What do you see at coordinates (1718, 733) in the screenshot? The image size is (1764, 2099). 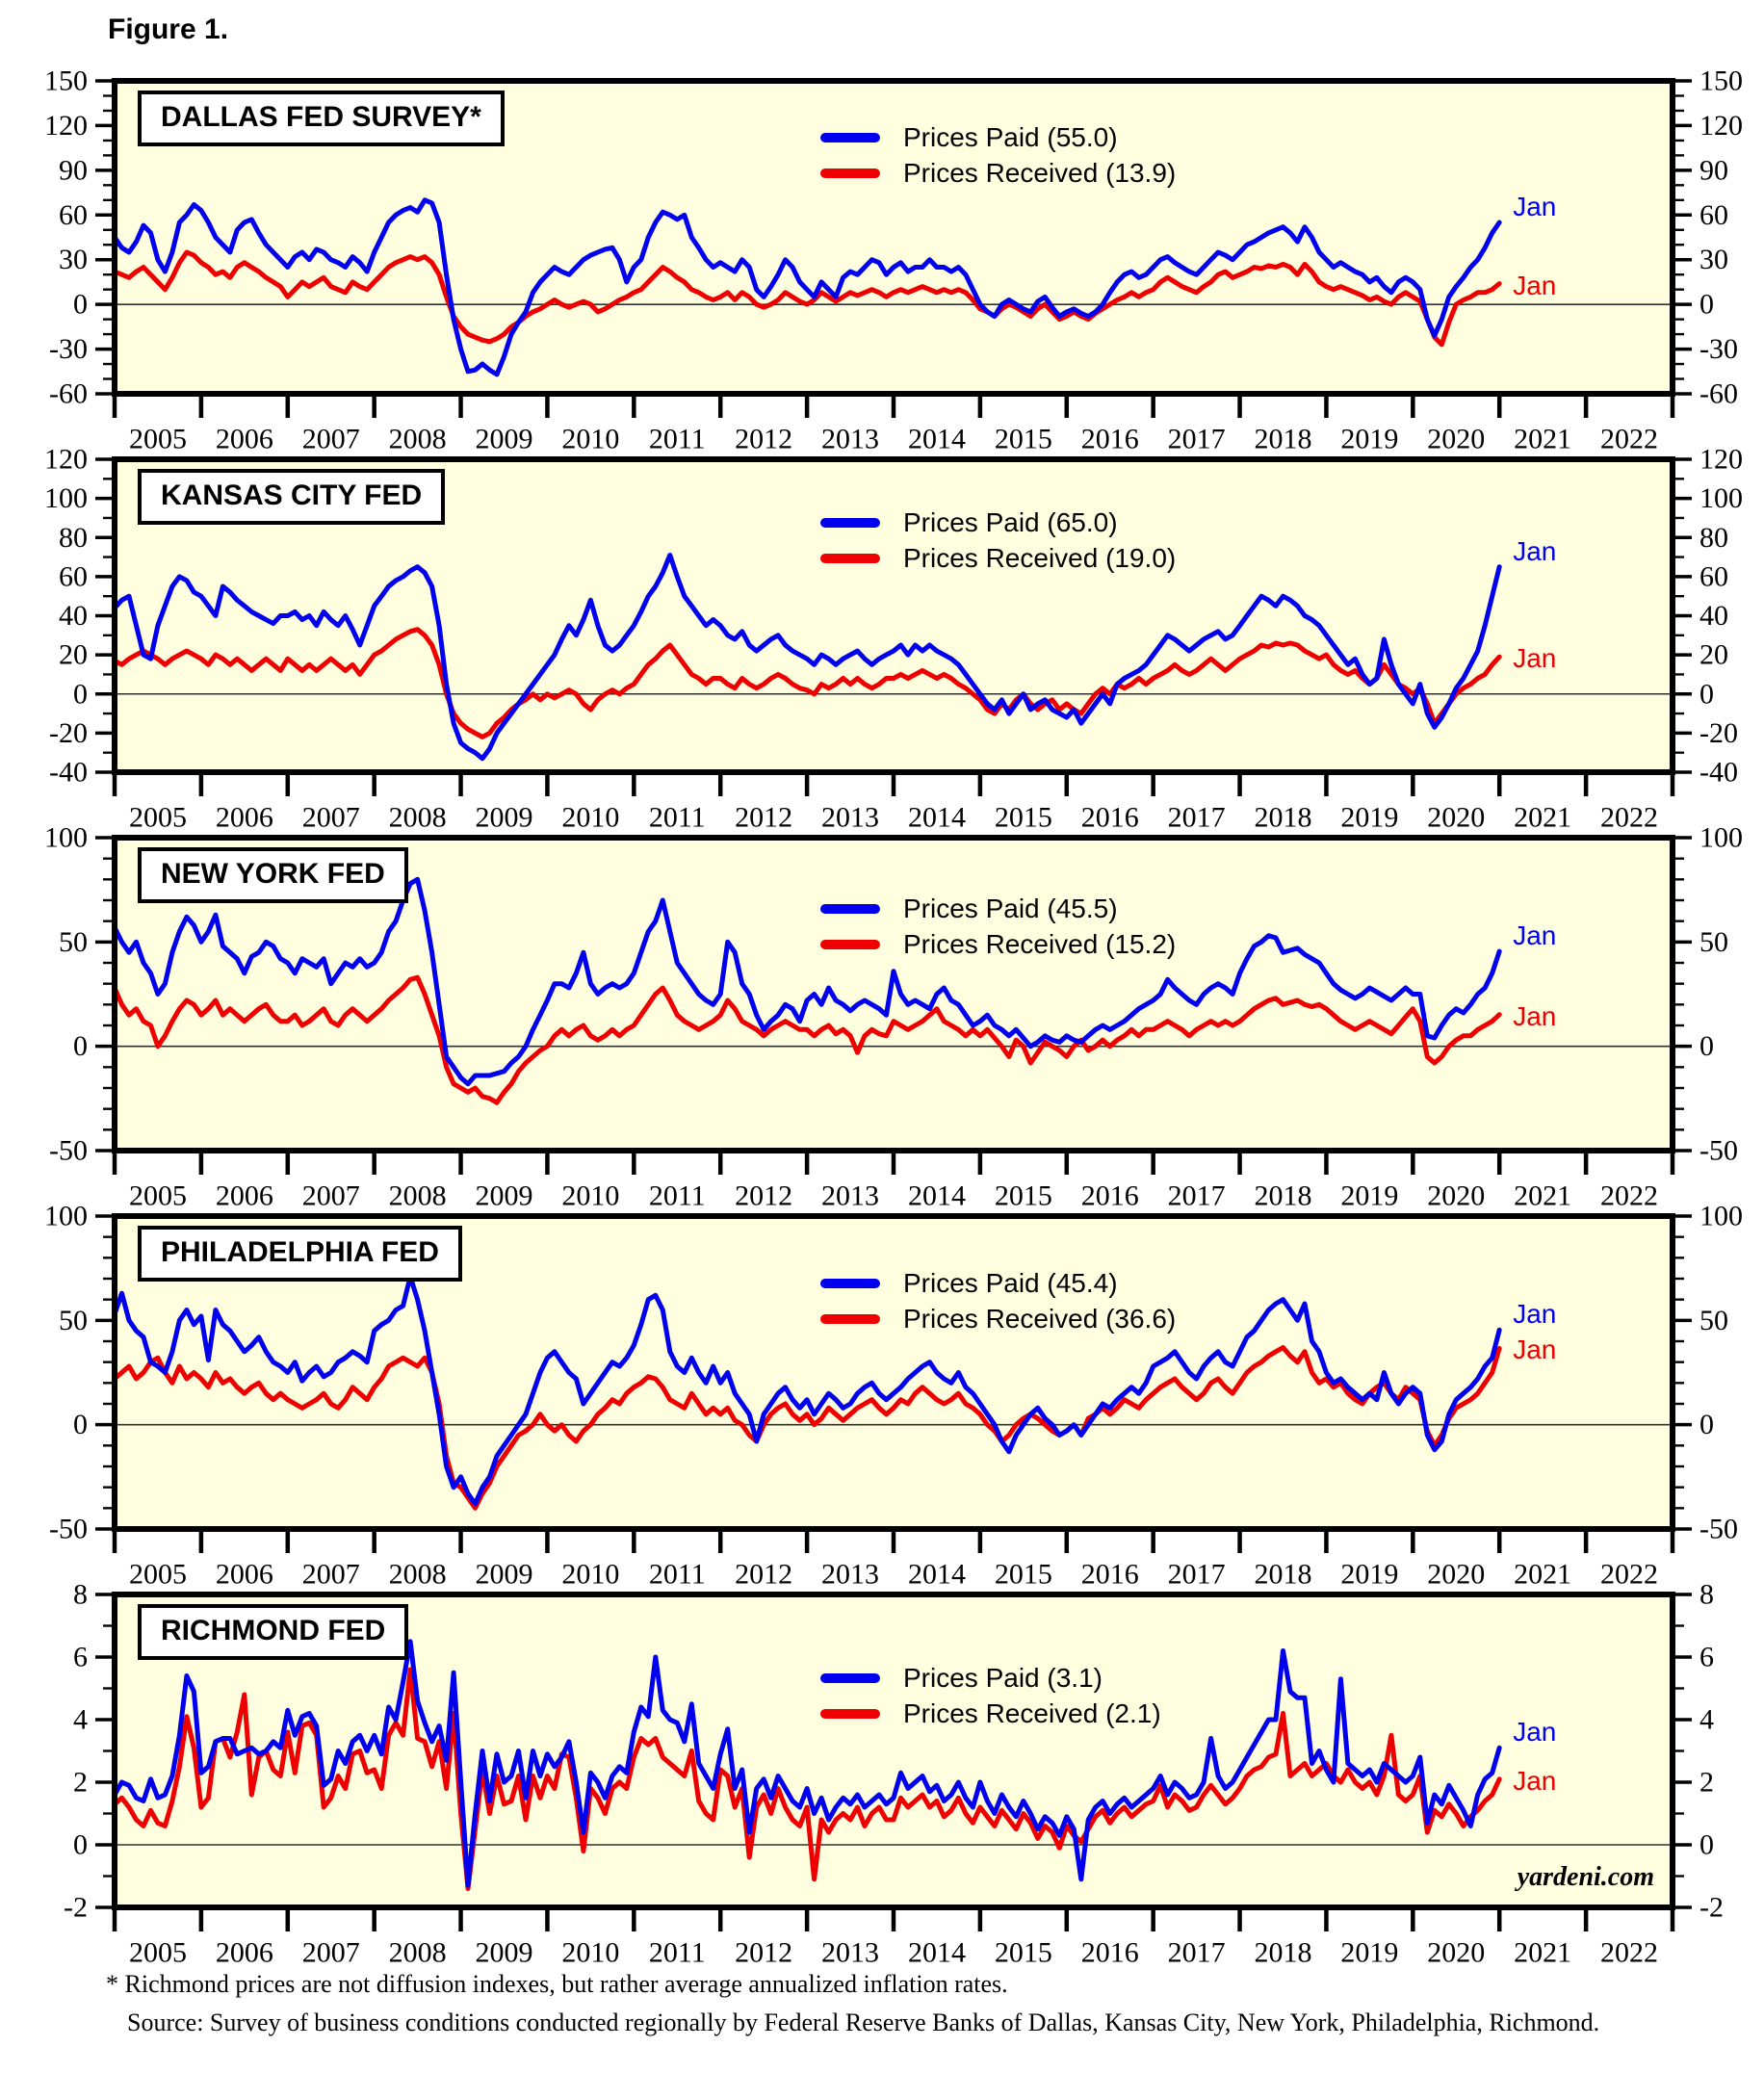 I see `kansas-city-ylabel-right: -20` at bounding box center [1718, 733].